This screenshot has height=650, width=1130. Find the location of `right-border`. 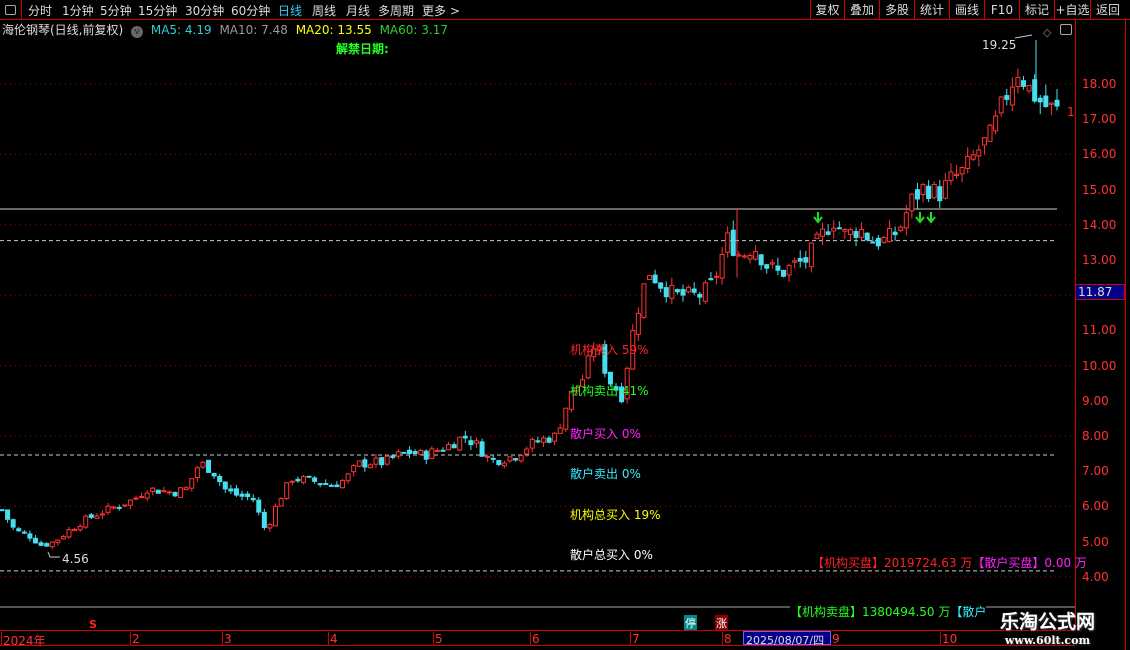

right-border is located at coordinates (1125, 335).